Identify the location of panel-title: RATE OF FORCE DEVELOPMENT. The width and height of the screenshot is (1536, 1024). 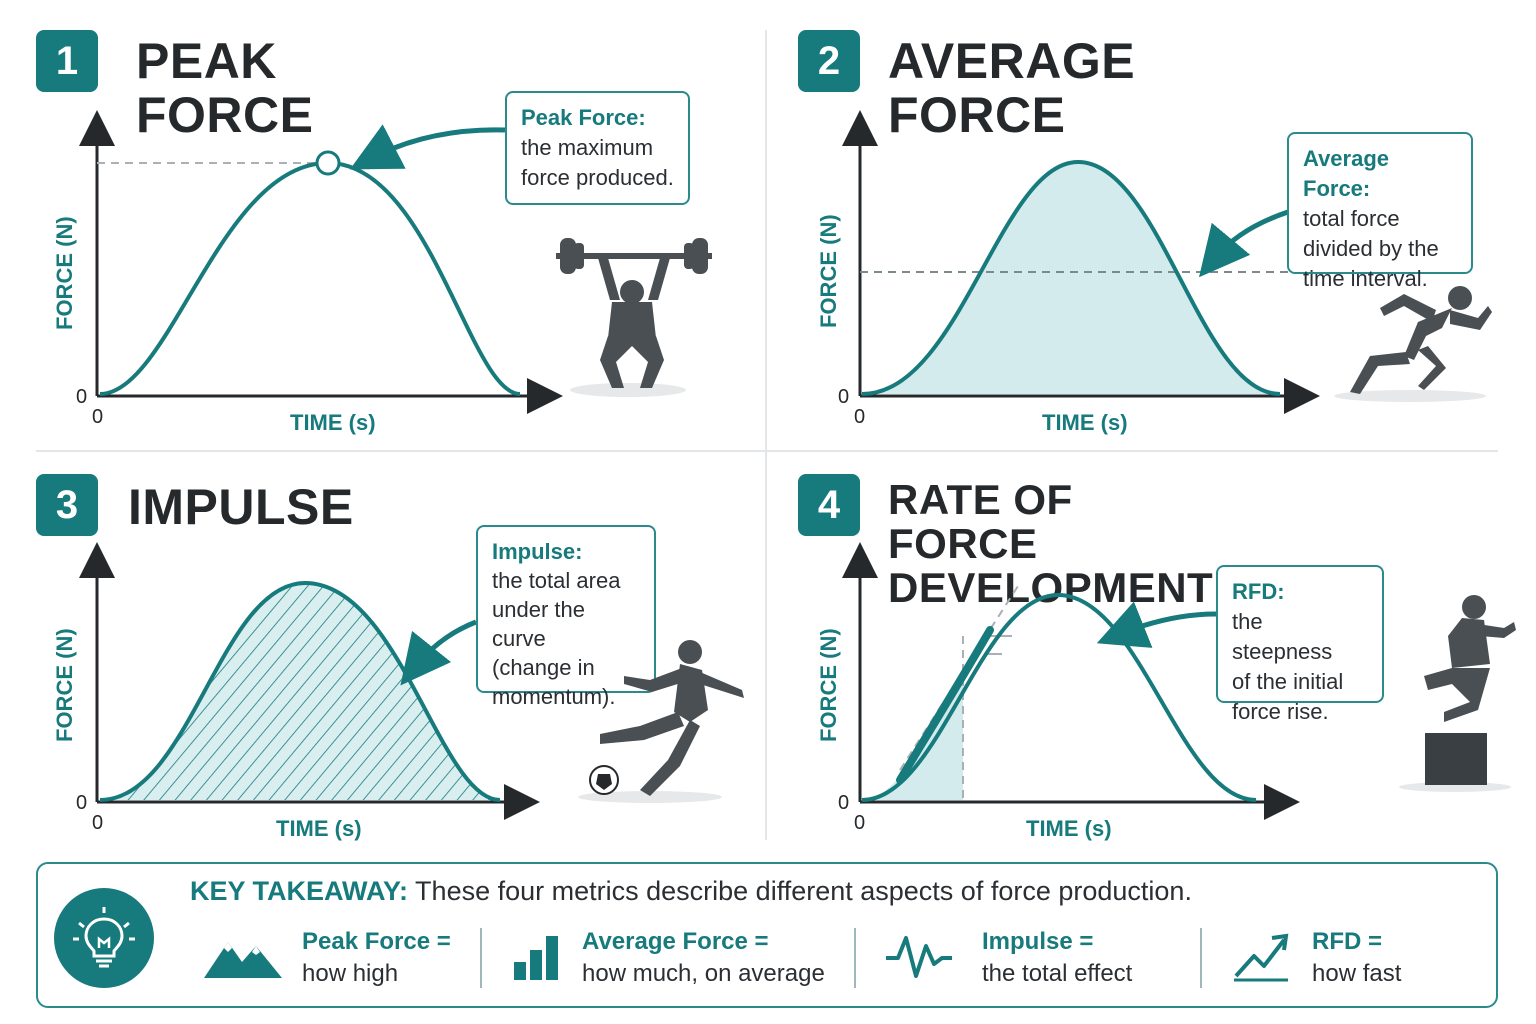
(1050, 544).